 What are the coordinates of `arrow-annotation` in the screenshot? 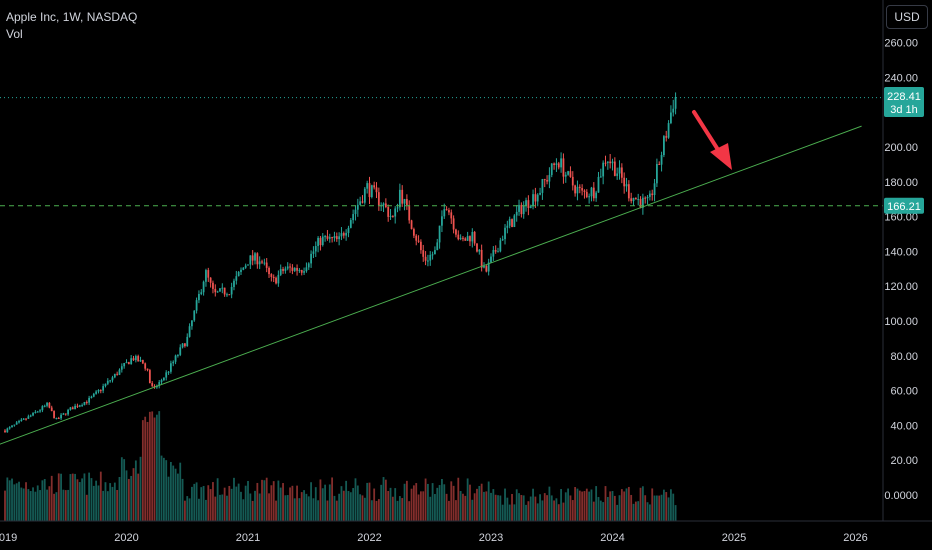 It's located at (712, 140).